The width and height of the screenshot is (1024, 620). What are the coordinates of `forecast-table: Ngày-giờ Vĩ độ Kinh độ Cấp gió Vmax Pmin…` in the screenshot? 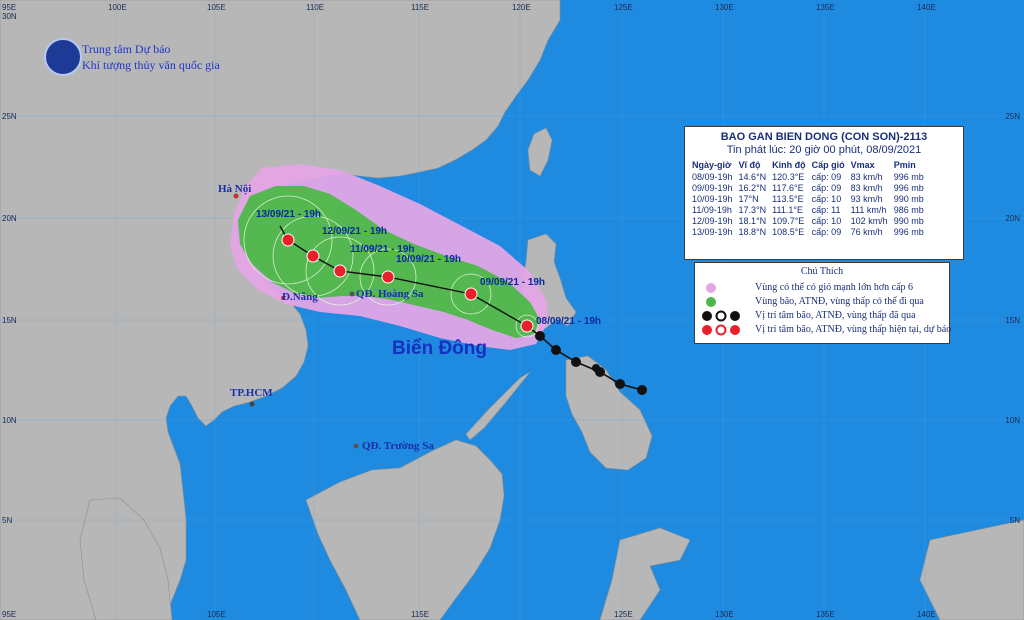 It's located at (808, 197).